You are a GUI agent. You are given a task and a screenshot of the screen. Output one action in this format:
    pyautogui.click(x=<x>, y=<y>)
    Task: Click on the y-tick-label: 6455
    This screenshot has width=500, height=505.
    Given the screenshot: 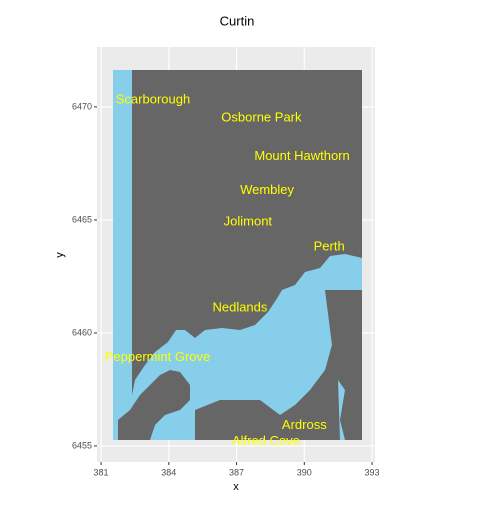 What is the action you would take?
    pyautogui.click(x=82, y=445)
    